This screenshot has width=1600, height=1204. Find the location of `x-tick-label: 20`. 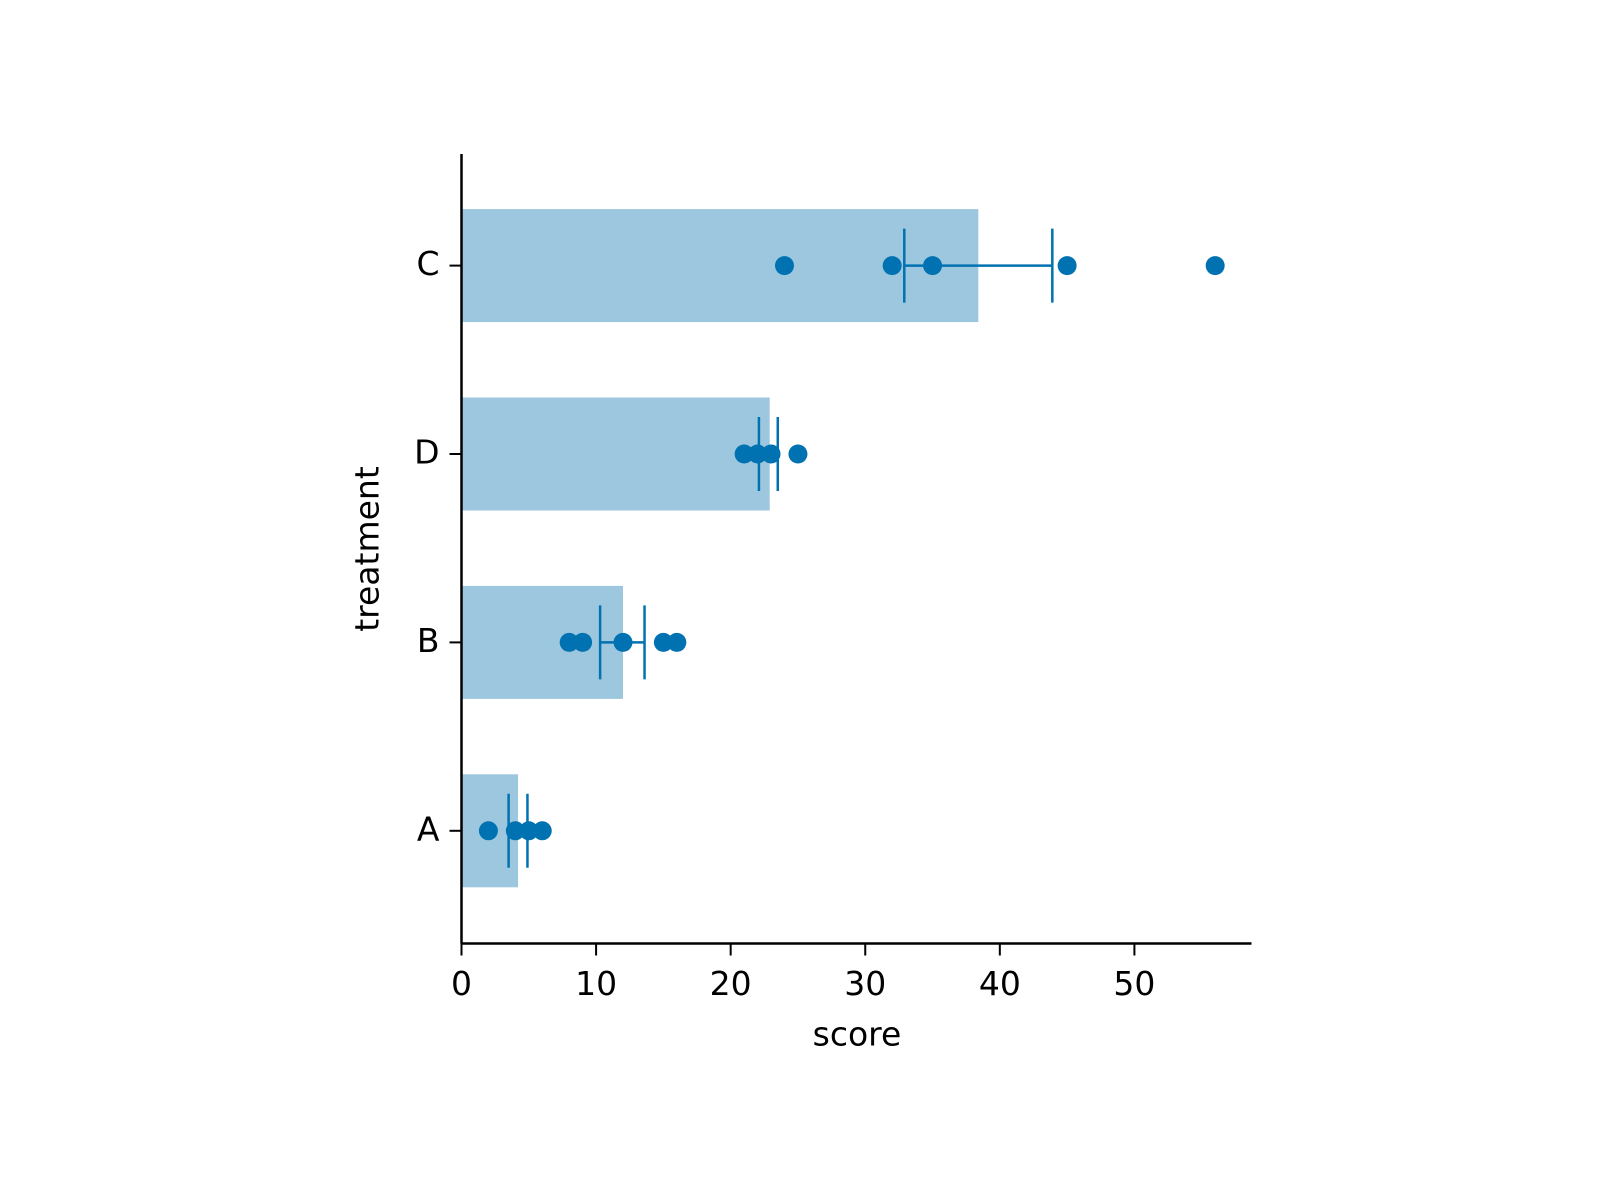

x-tick-label: 20 is located at coordinates (731, 983).